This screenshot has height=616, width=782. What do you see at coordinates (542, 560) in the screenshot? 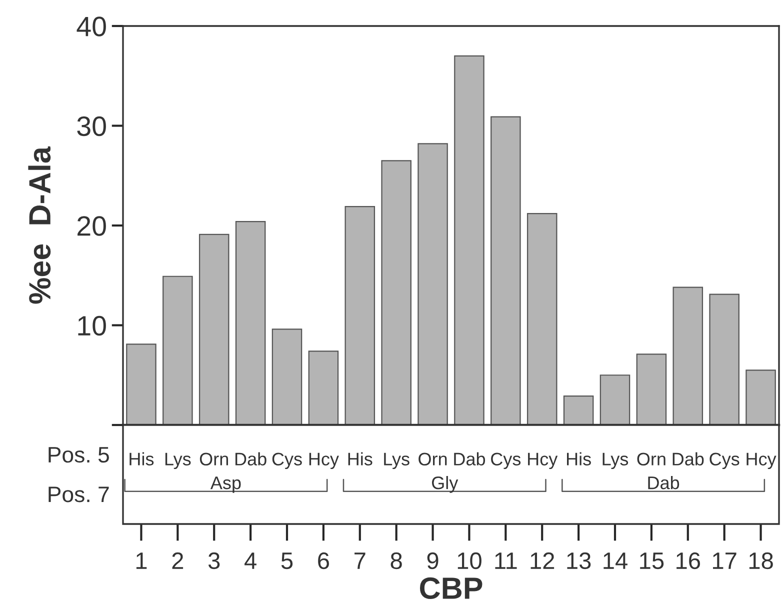
I see `x-tick-label: 12` at bounding box center [542, 560].